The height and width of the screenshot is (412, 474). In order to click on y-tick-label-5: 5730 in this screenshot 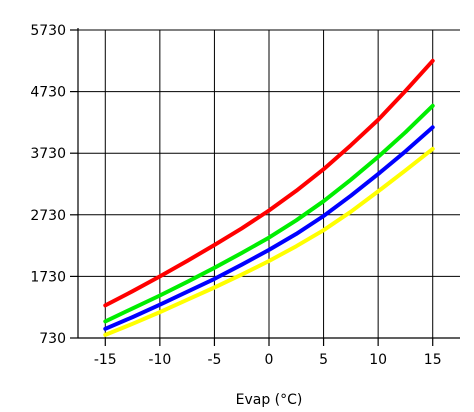, I will do `click(48, 31)`.